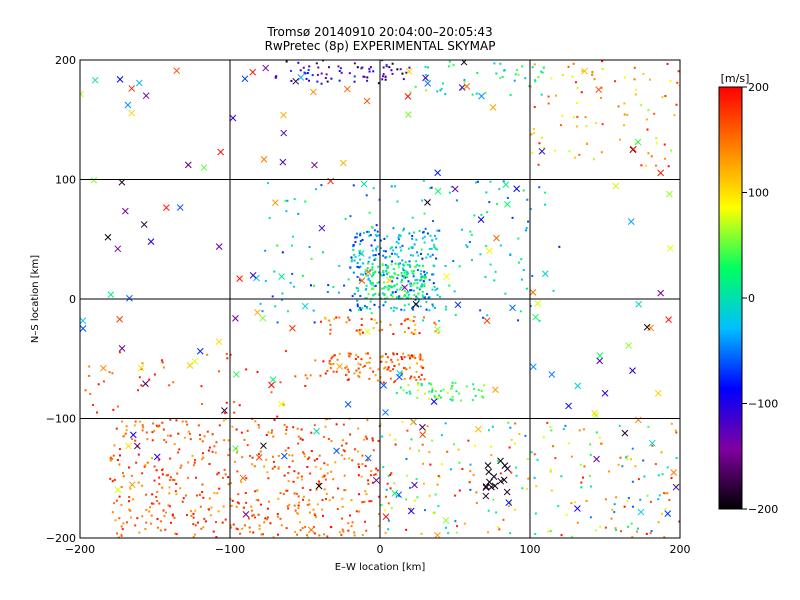  I want to click on chart-subtitle: RwPretec (8p) EXPERIMENTAL SKYMAP, so click(380, 46).